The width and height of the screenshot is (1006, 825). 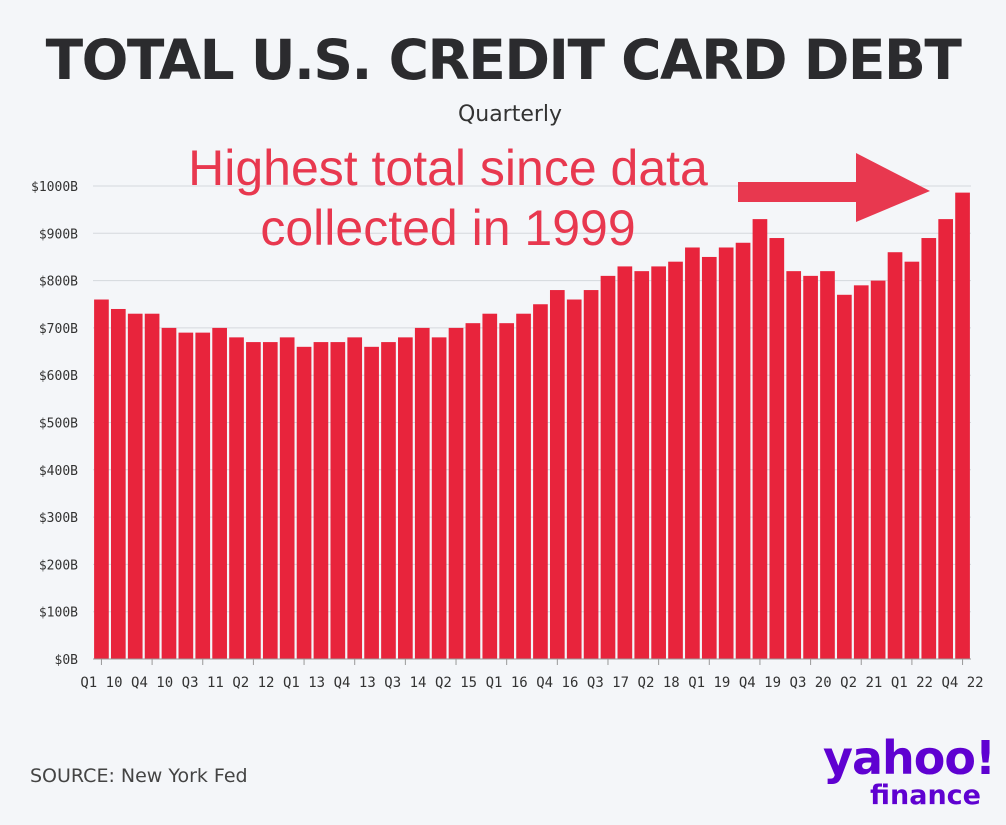 What do you see at coordinates (58, 518) in the screenshot?
I see `y-tick-label: $300B` at bounding box center [58, 518].